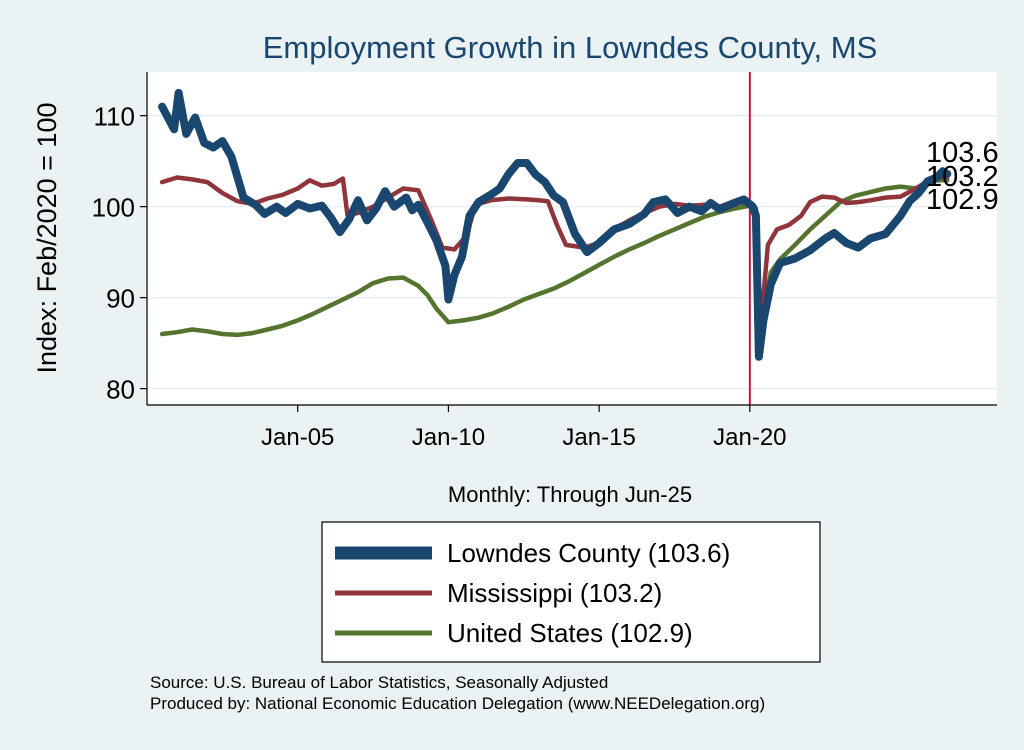  What do you see at coordinates (113, 208) in the screenshot?
I see `y-tick-label: 100` at bounding box center [113, 208].